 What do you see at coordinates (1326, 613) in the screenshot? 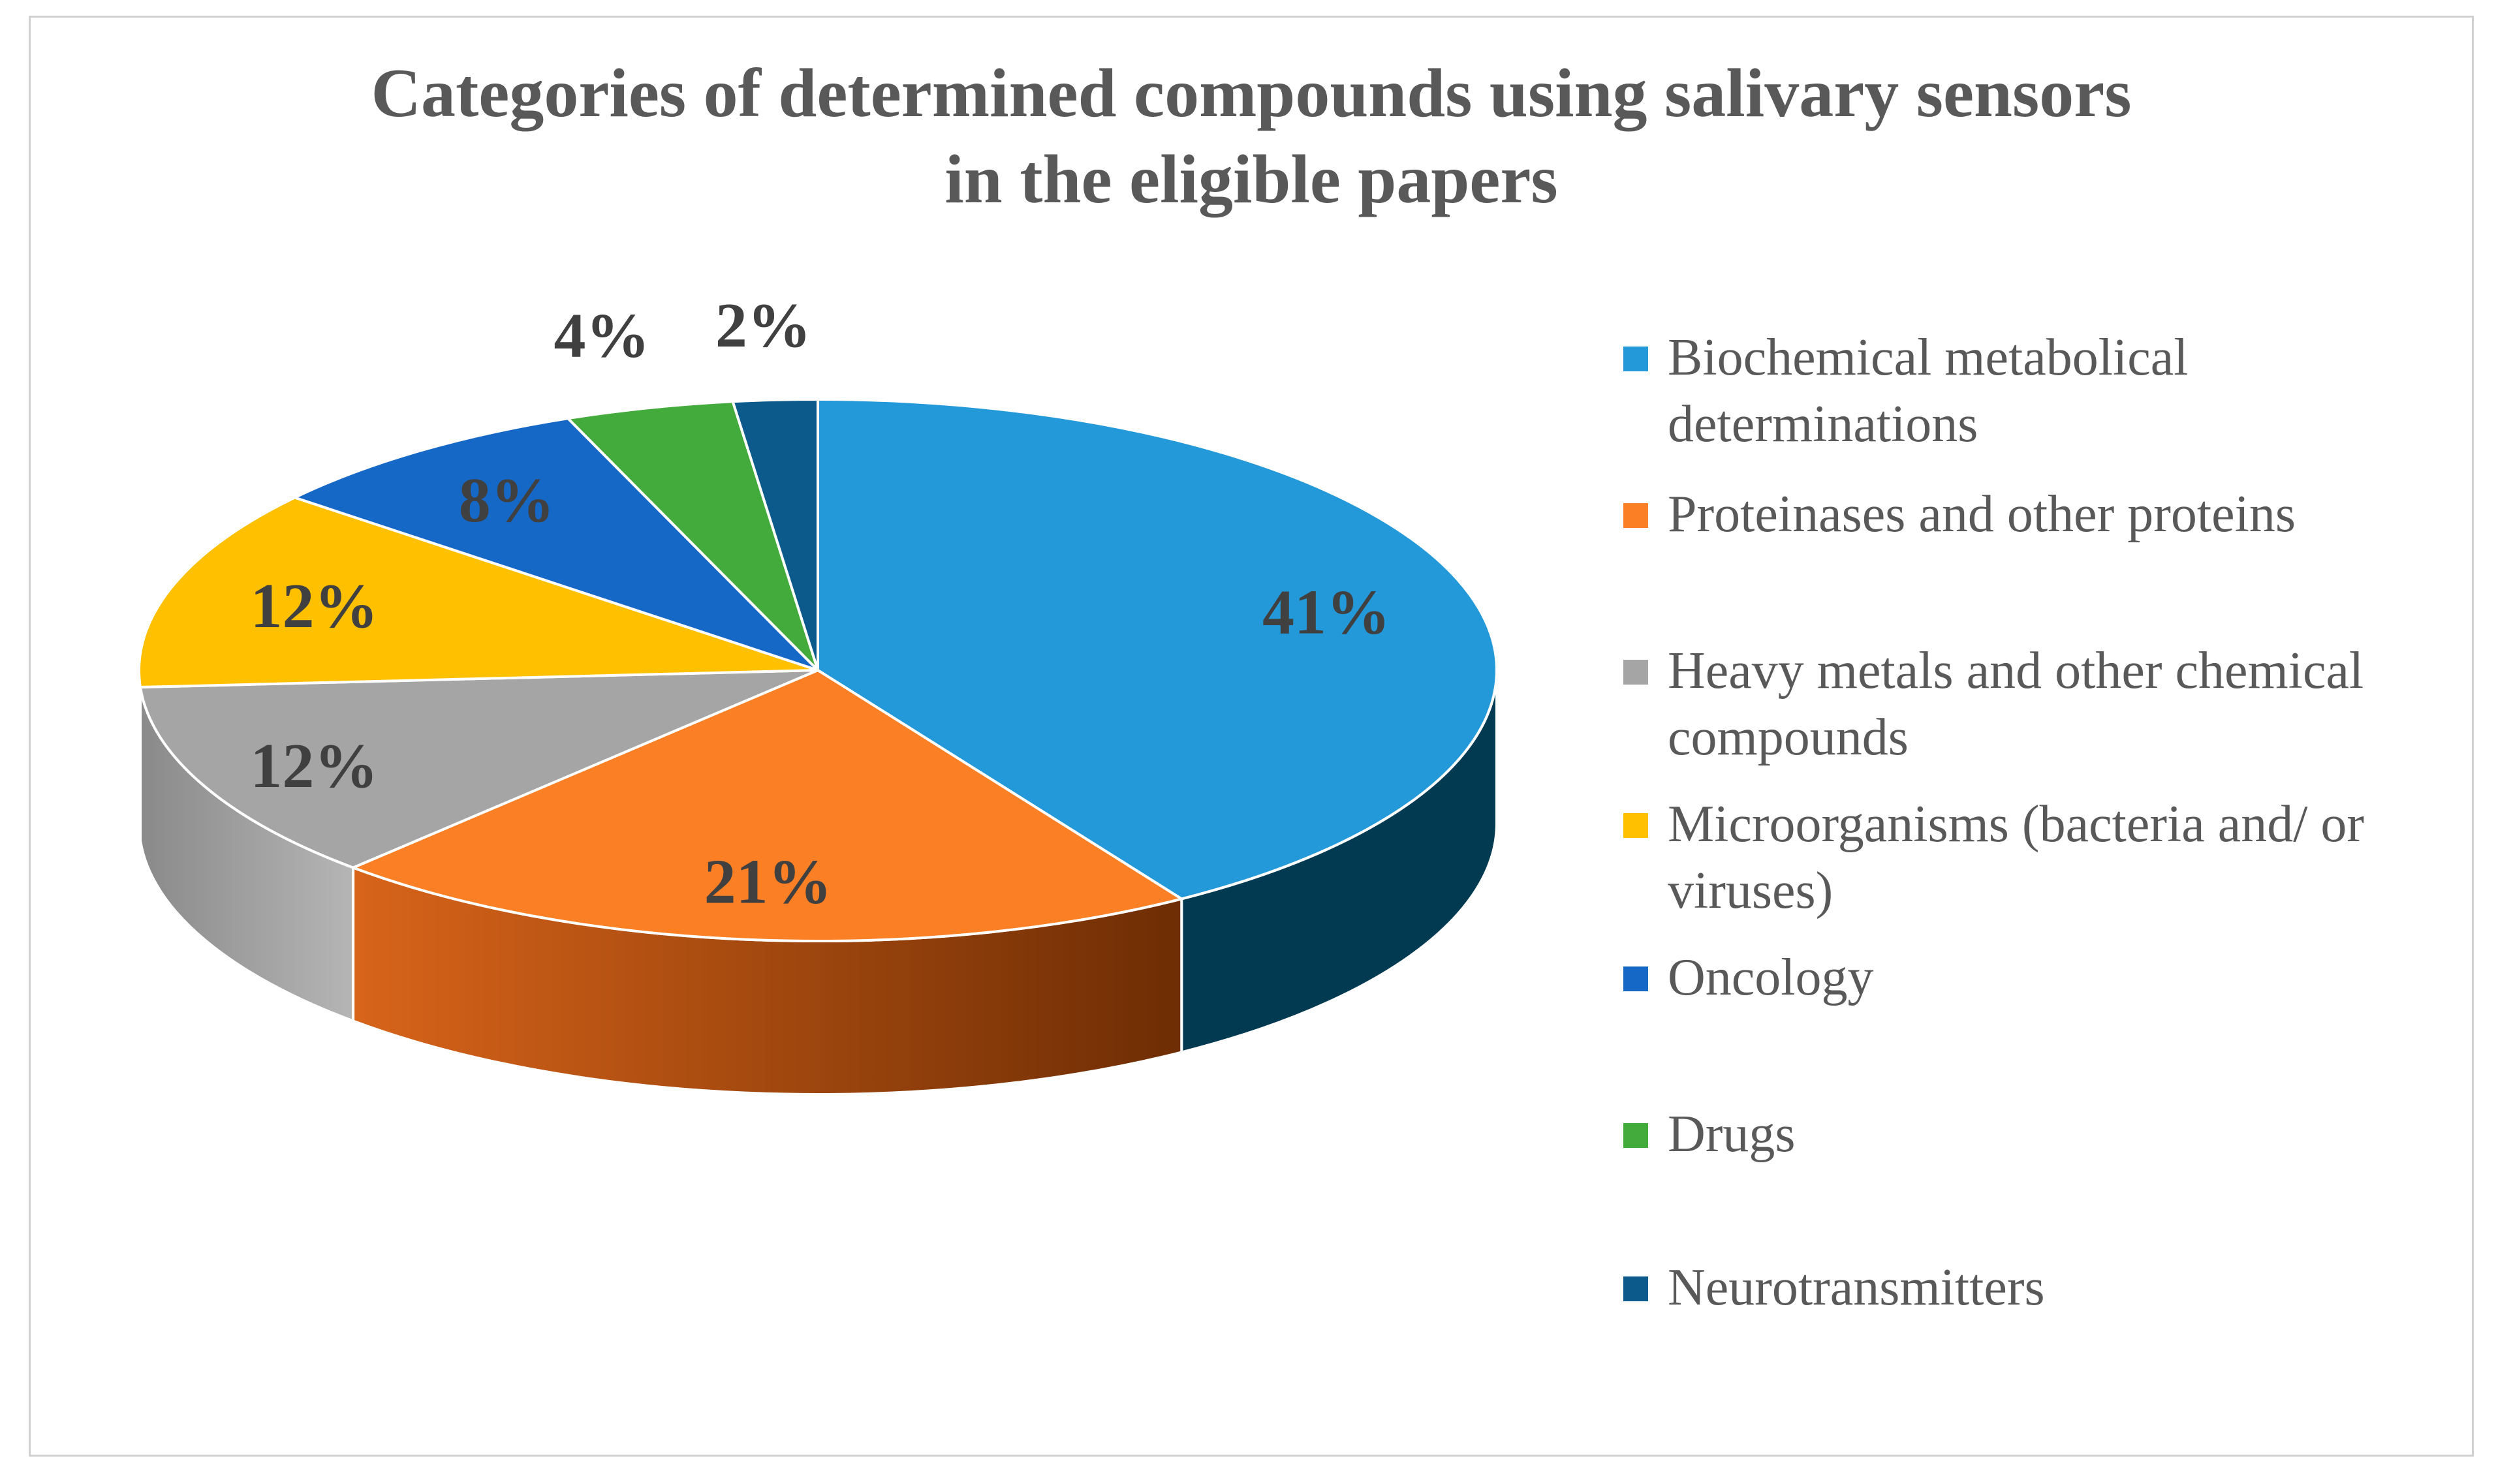
I see `pie-label-1: 41%` at bounding box center [1326, 613].